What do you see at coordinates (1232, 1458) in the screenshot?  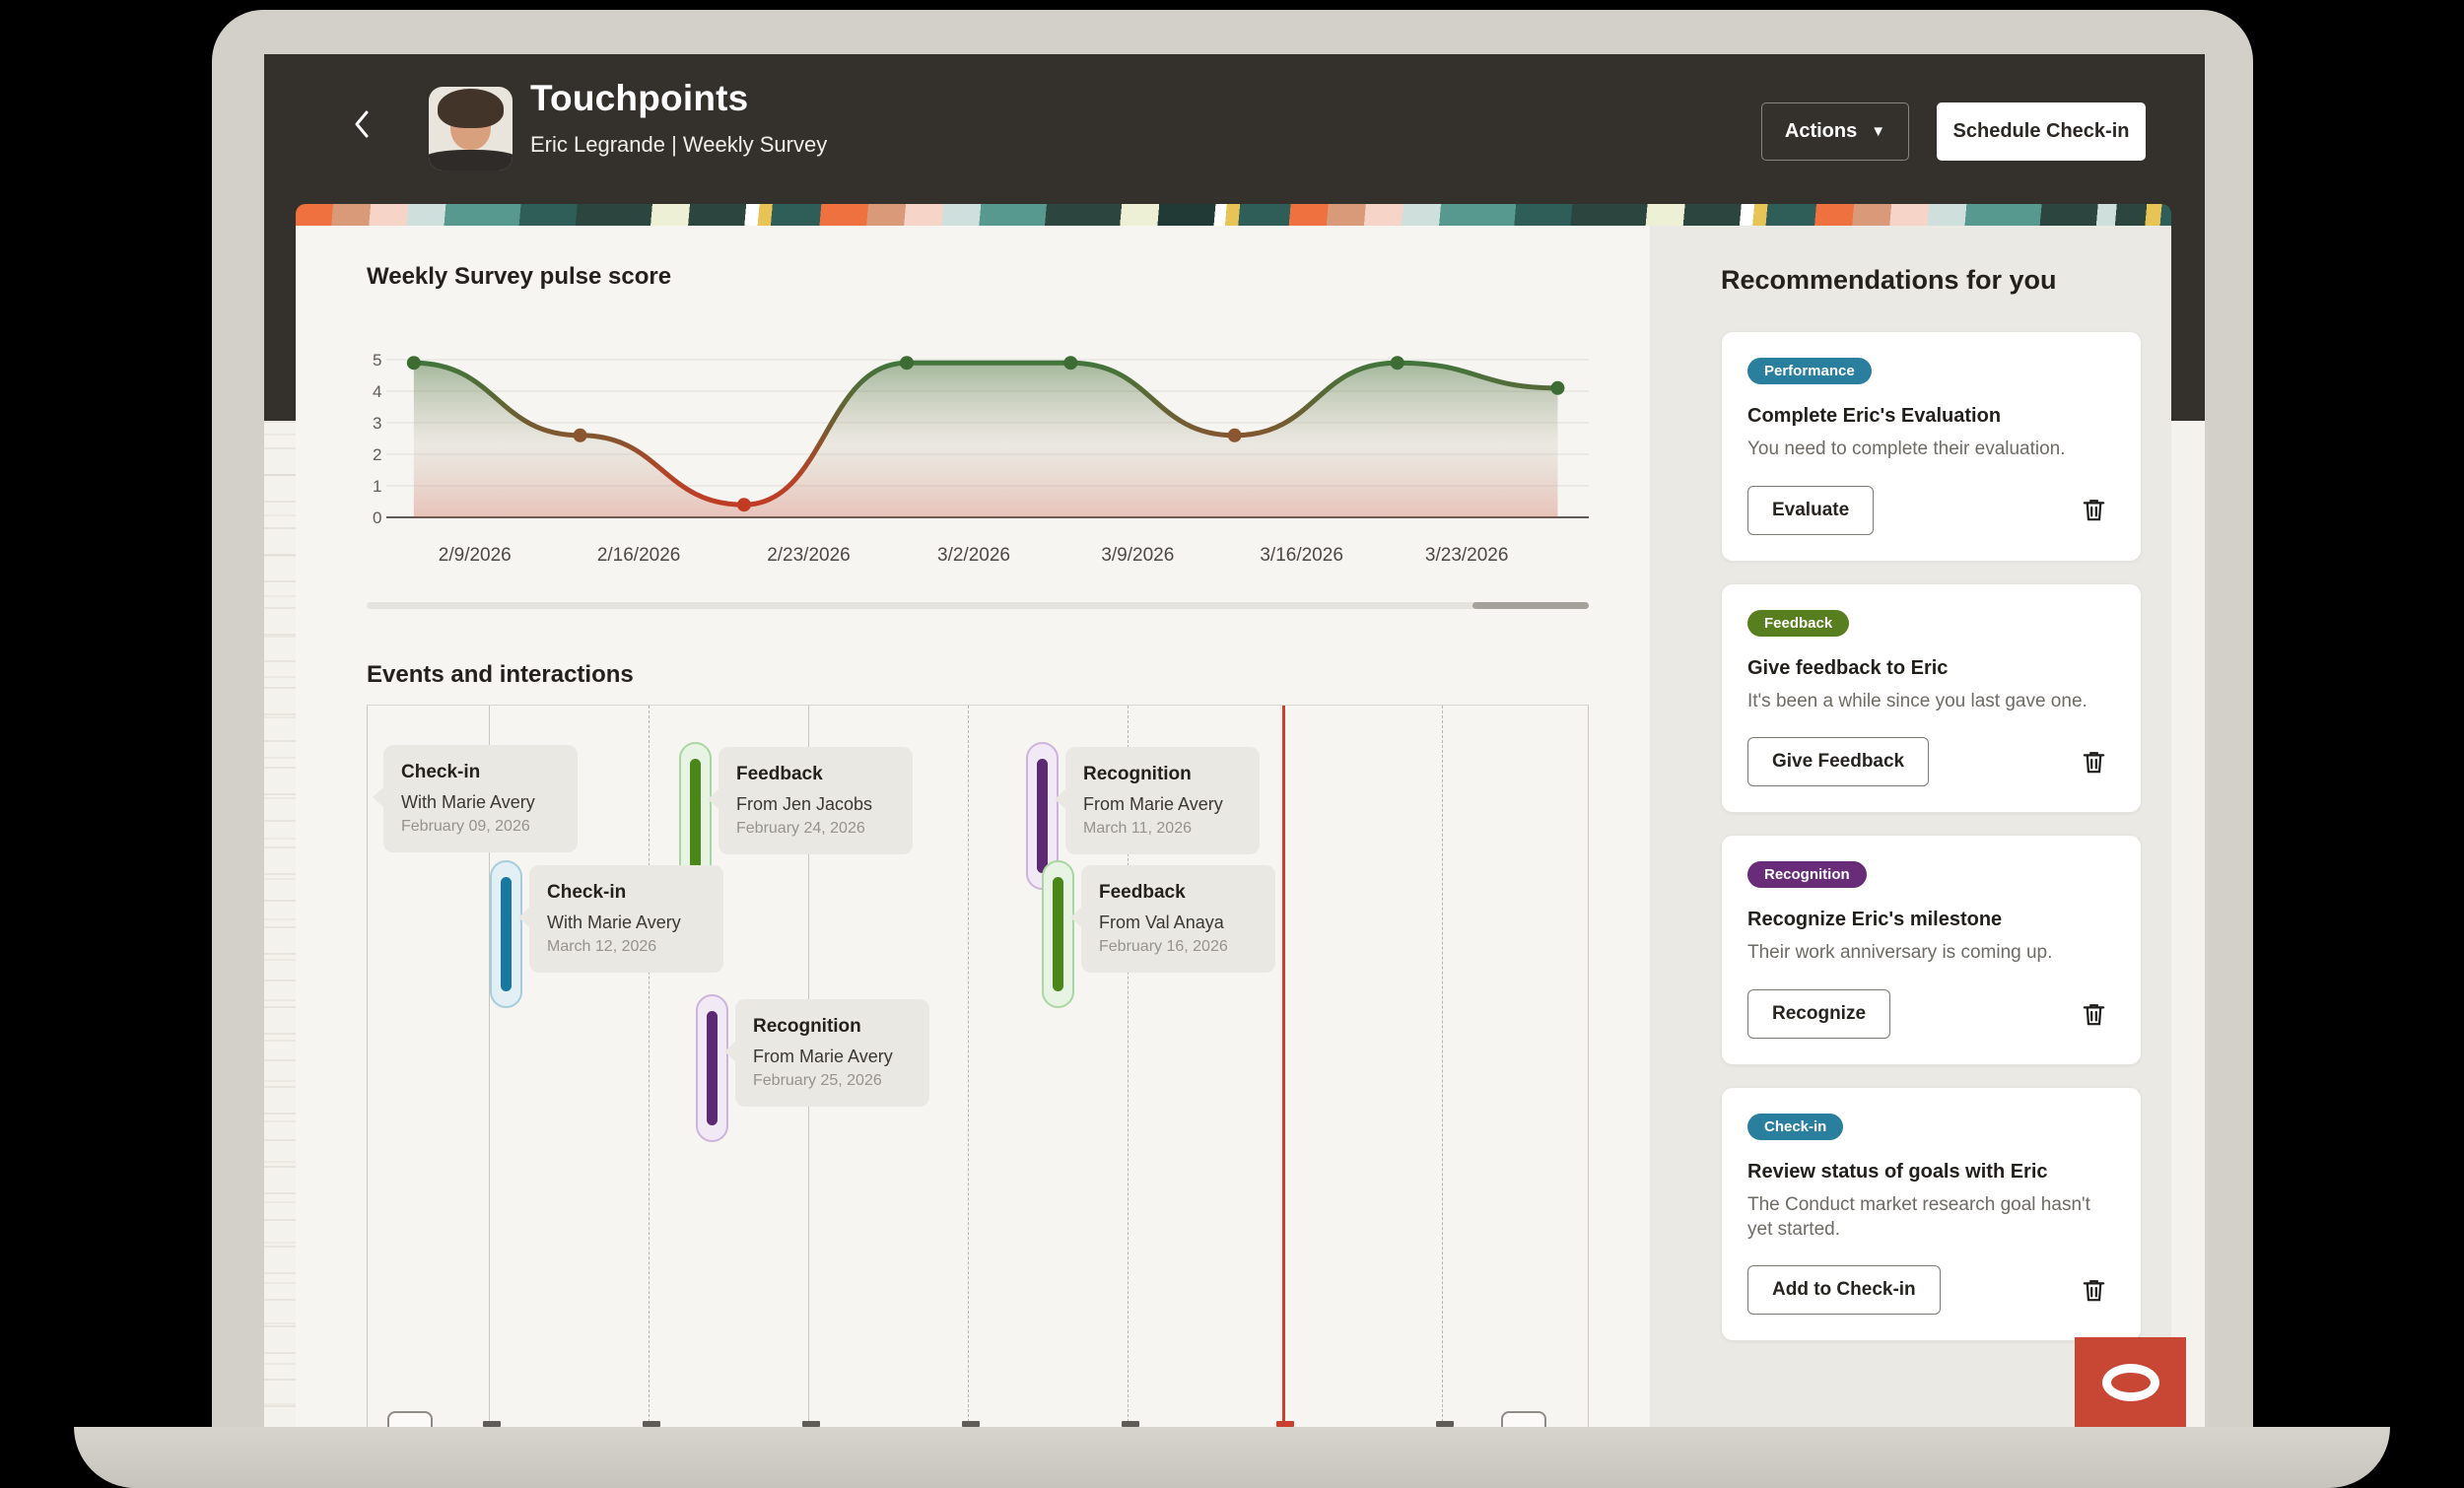 I see `laptop-base` at bounding box center [1232, 1458].